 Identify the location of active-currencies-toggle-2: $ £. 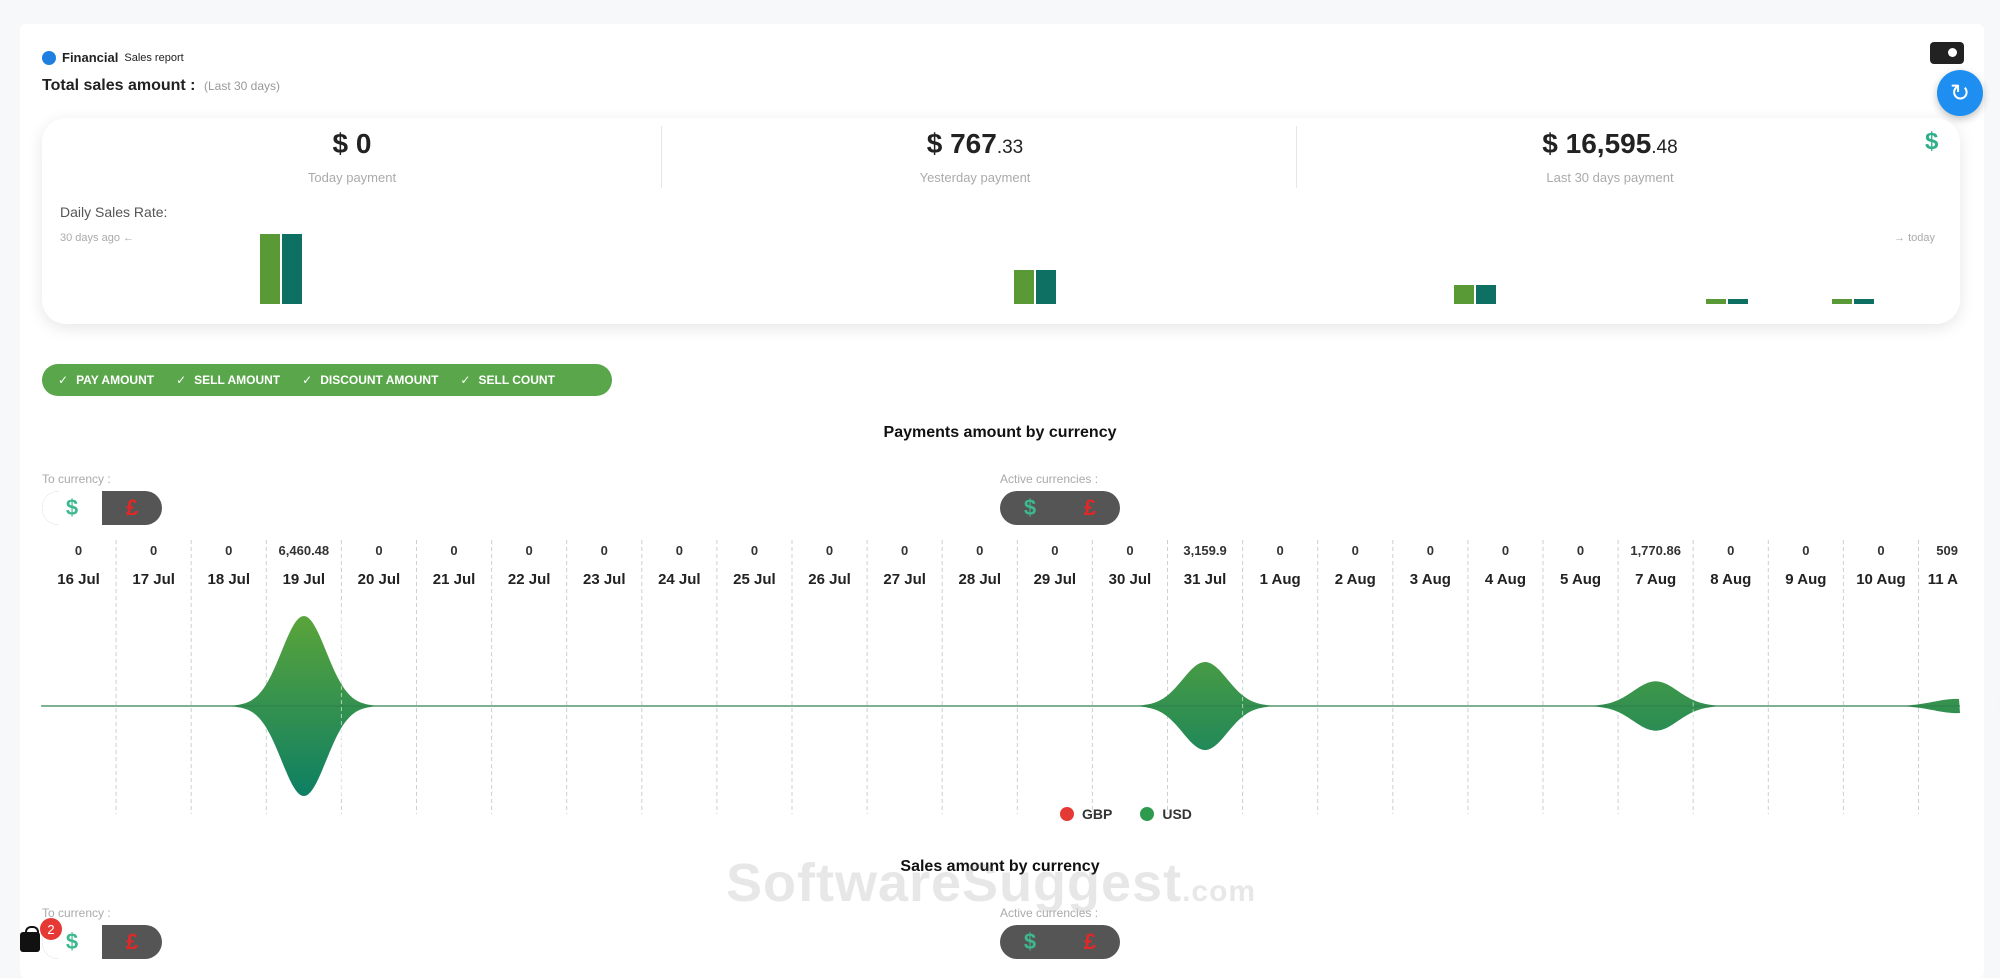
(1060, 942).